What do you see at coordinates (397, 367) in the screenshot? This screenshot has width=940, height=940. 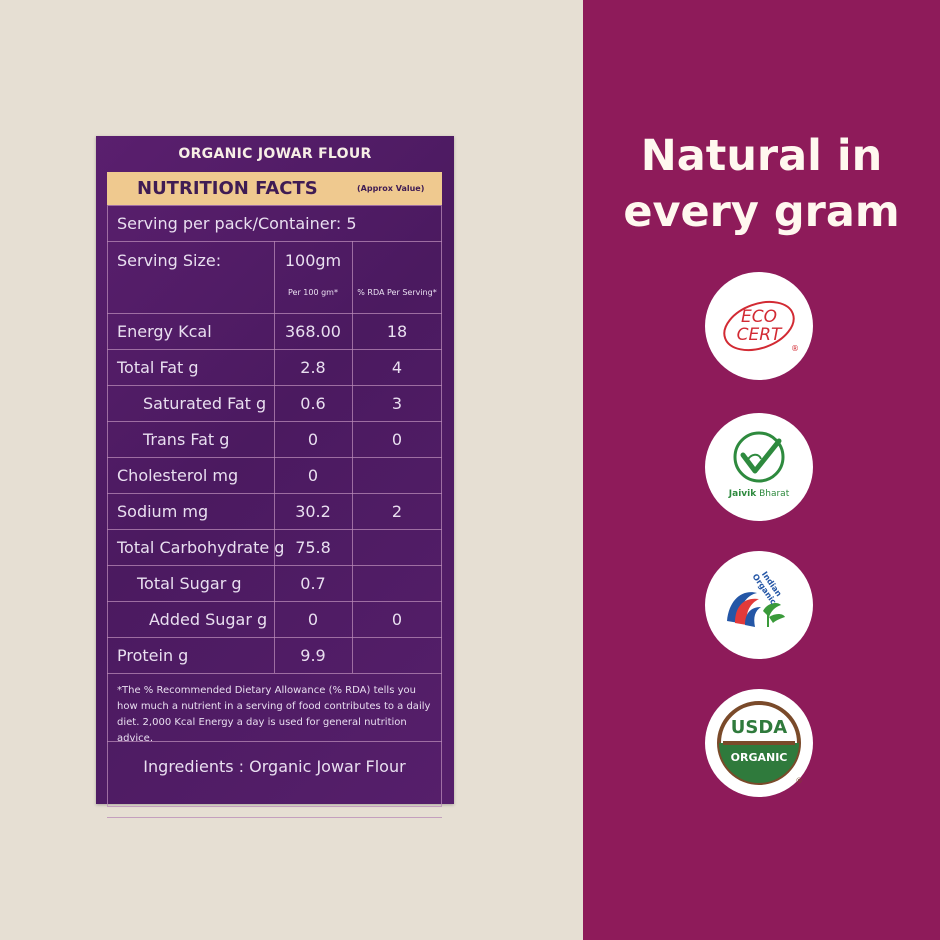 I see `table-row-rda: 4` at bounding box center [397, 367].